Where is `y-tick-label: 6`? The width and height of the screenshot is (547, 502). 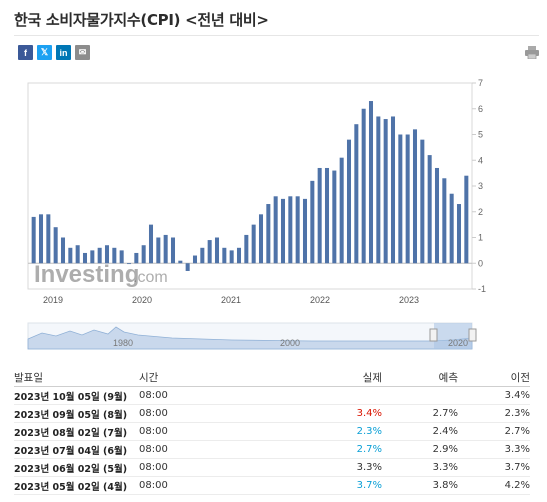
y-tick-label: 6 is located at coordinates (480, 109).